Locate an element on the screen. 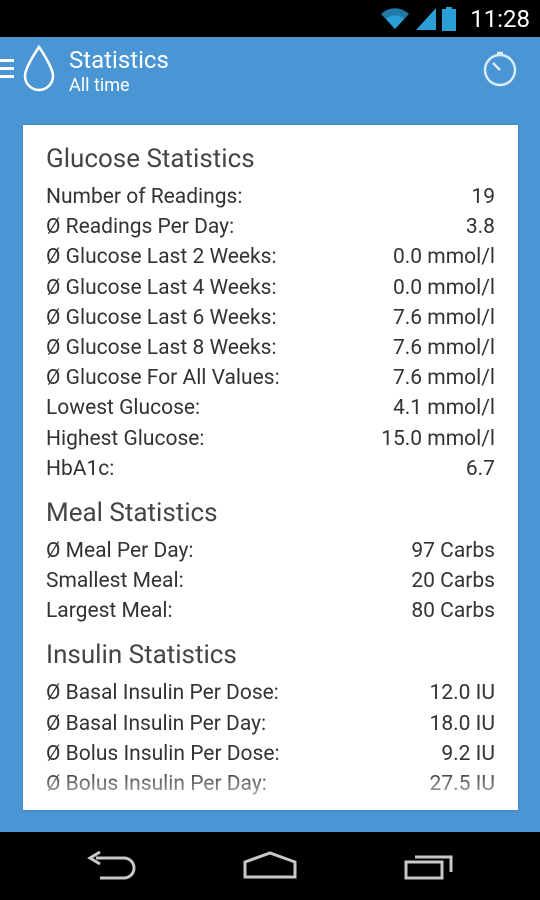 This screenshot has height=900, width=540. stat-row: Ø Glucose Last 2 Weeks: 0.0 mmol/l is located at coordinates (270, 257).